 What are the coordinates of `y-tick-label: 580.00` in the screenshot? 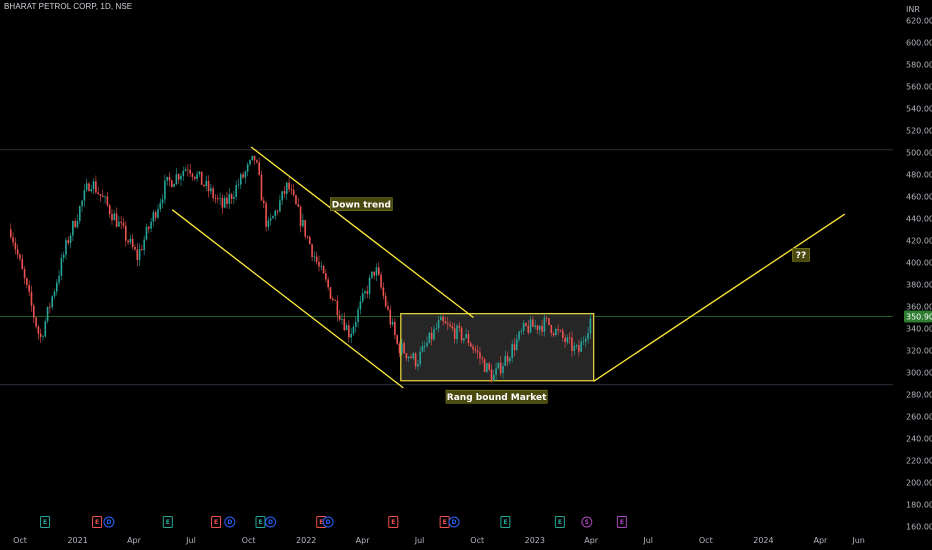 It's located at (919, 65).